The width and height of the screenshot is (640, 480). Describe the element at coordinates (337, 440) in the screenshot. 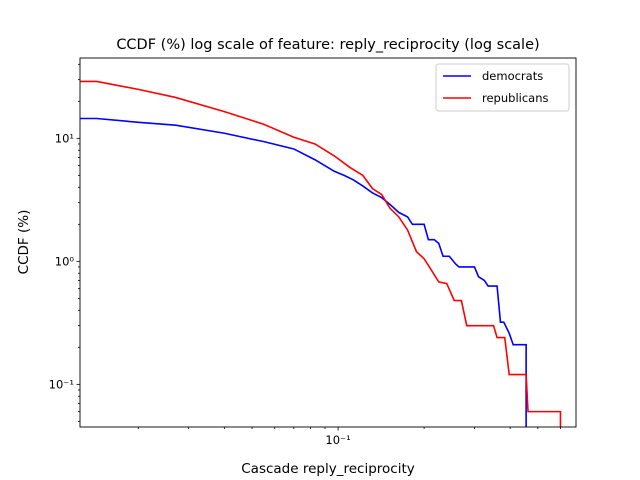

I see `x-tick-label: 10⁻¹` at that location.